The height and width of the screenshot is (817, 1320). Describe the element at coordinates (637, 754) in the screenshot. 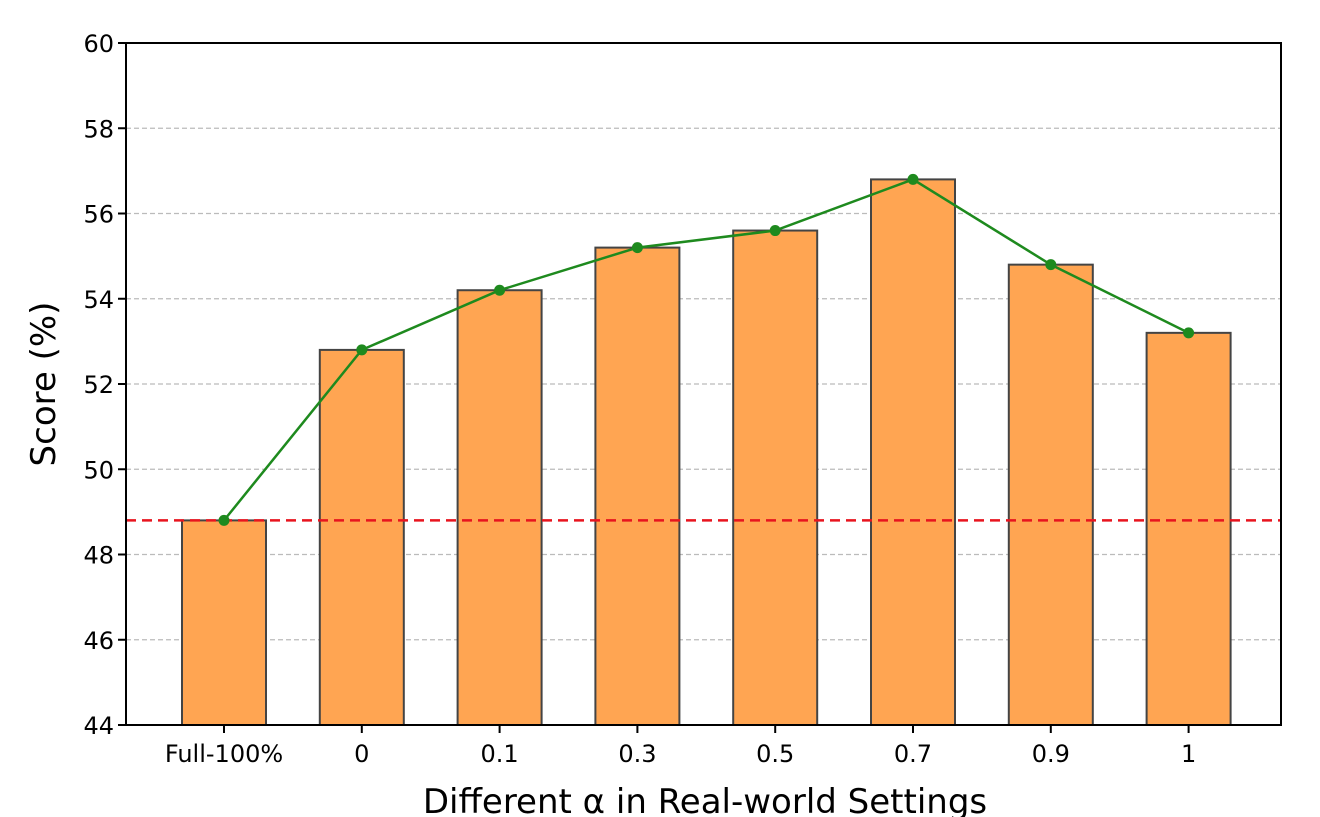

I see `x-tick-label: 0.3` at that location.